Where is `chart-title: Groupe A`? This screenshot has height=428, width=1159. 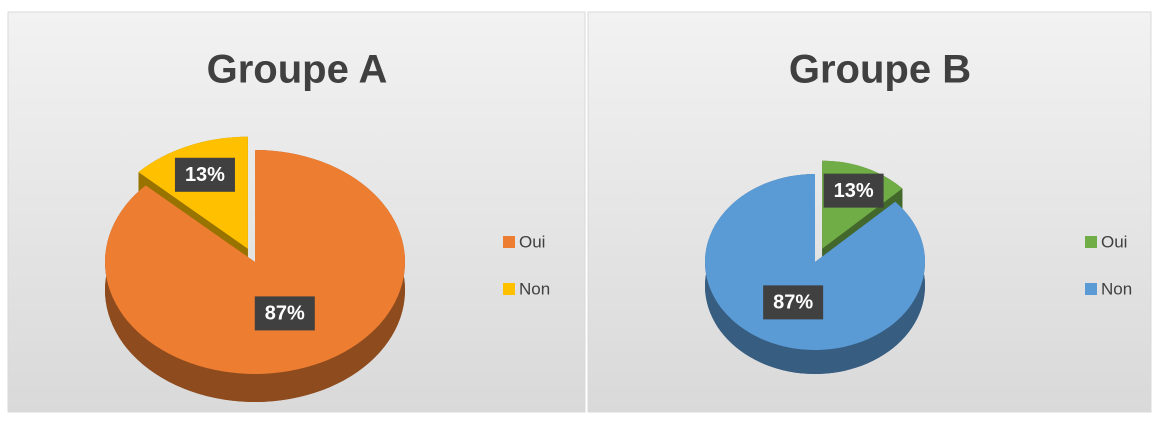 chart-title: Groupe A is located at coordinates (297, 70).